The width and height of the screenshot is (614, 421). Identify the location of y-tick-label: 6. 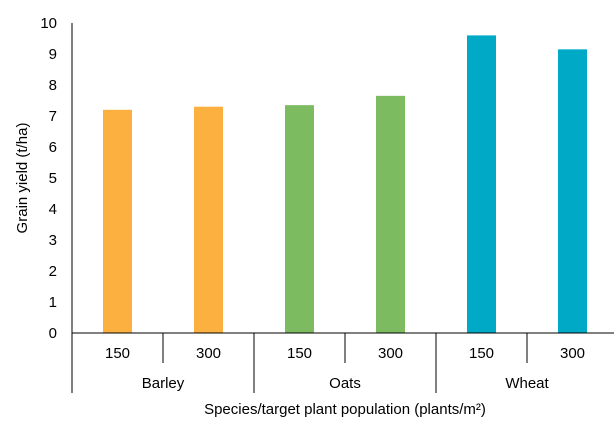
(53, 147).